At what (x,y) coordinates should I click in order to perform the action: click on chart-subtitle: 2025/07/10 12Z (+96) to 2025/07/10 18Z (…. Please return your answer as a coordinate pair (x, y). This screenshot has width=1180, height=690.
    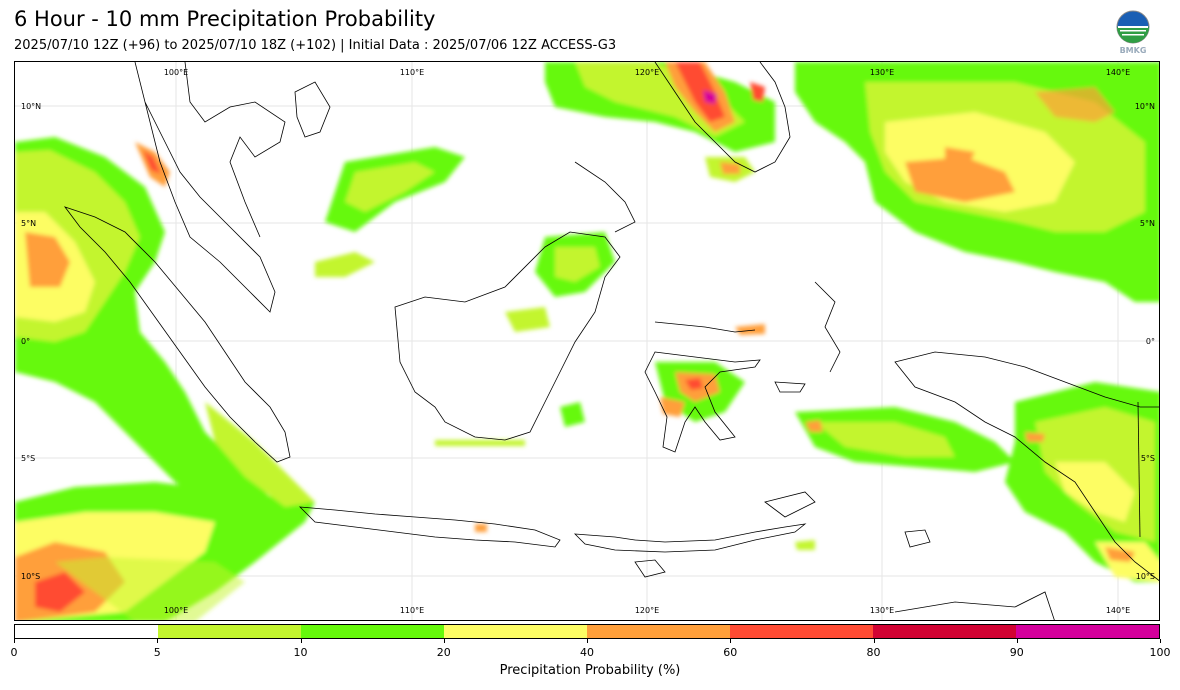
    Looking at the image, I should click on (315, 45).